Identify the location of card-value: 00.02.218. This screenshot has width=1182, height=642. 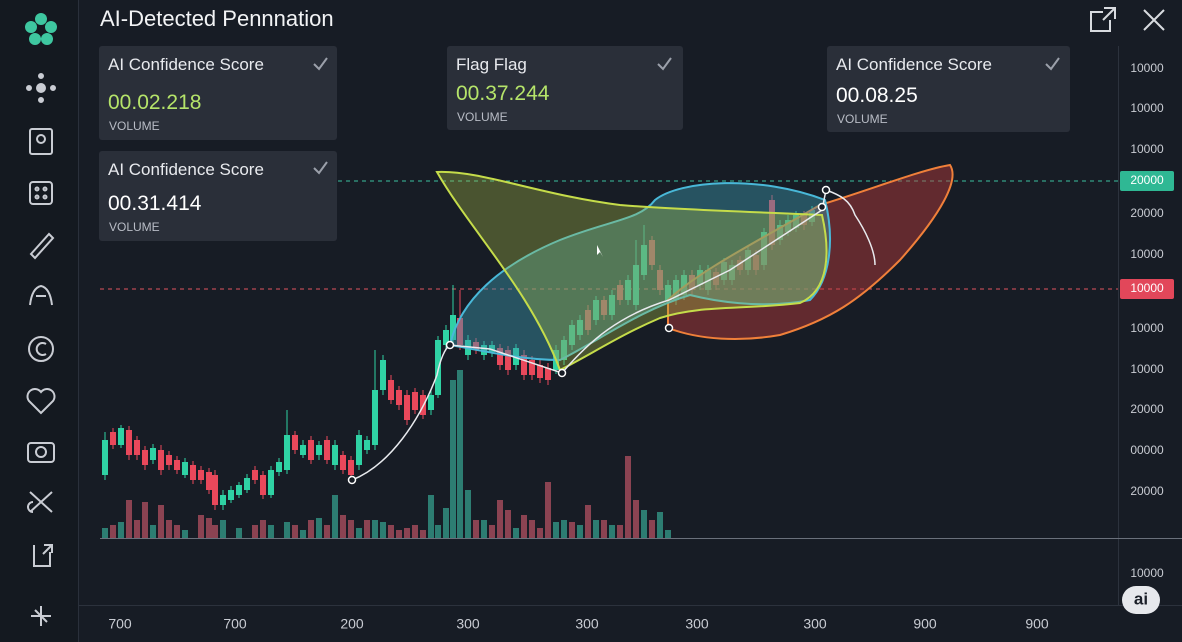
(155, 102).